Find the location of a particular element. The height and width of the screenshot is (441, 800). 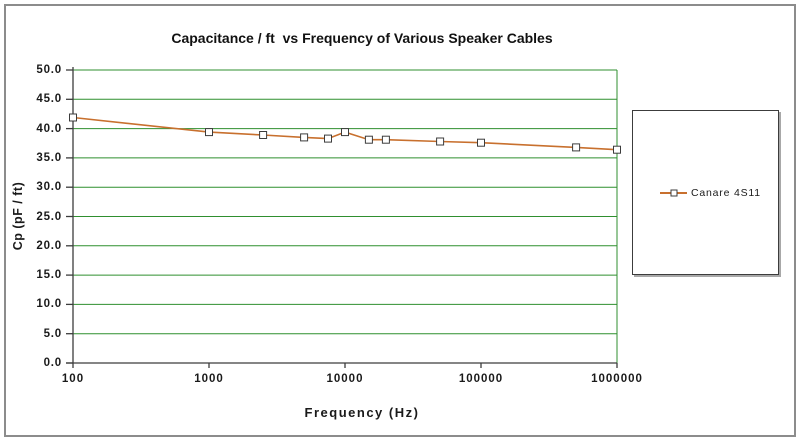

legend: Canare 4S11 is located at coordinates (705, 192).